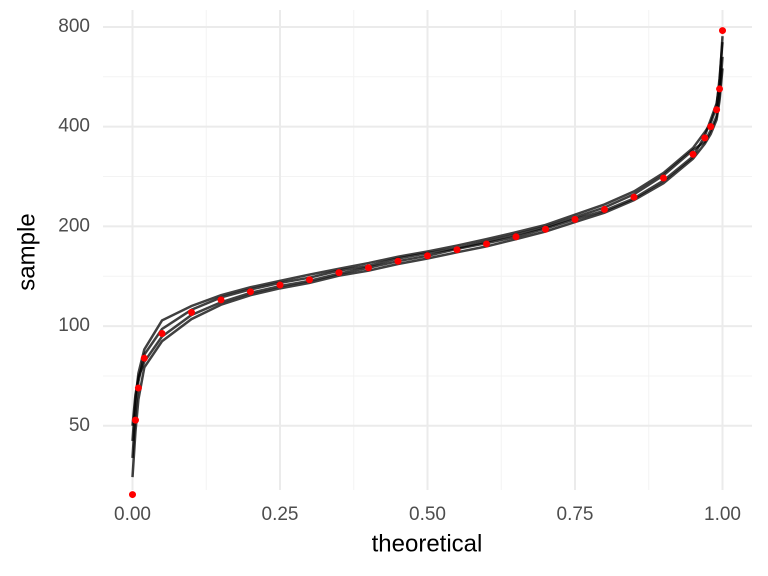  I want to click on y-tick-label: 400, so click(74, 126).